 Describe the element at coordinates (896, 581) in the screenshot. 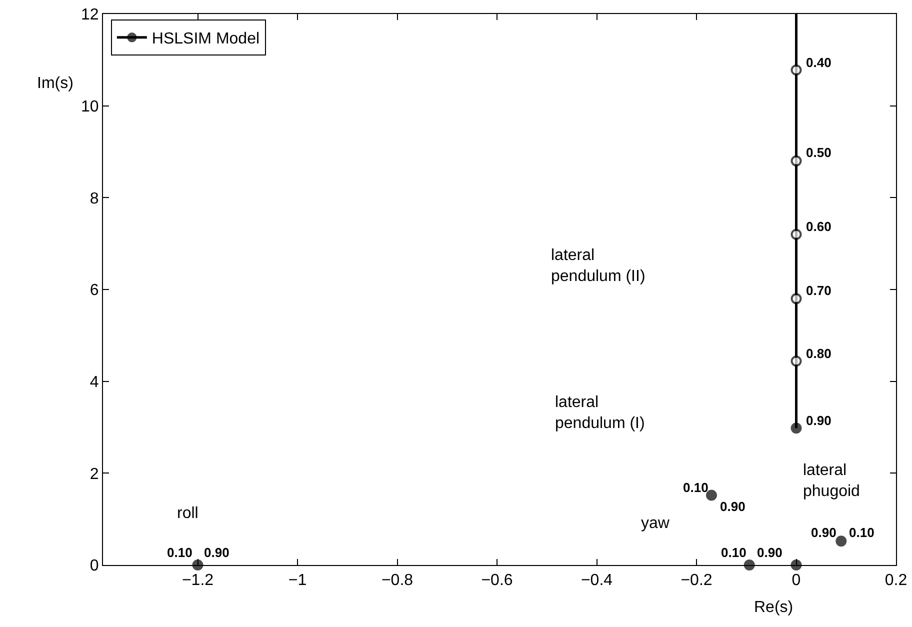

I see `x-tick-label: 0.2` at that location.